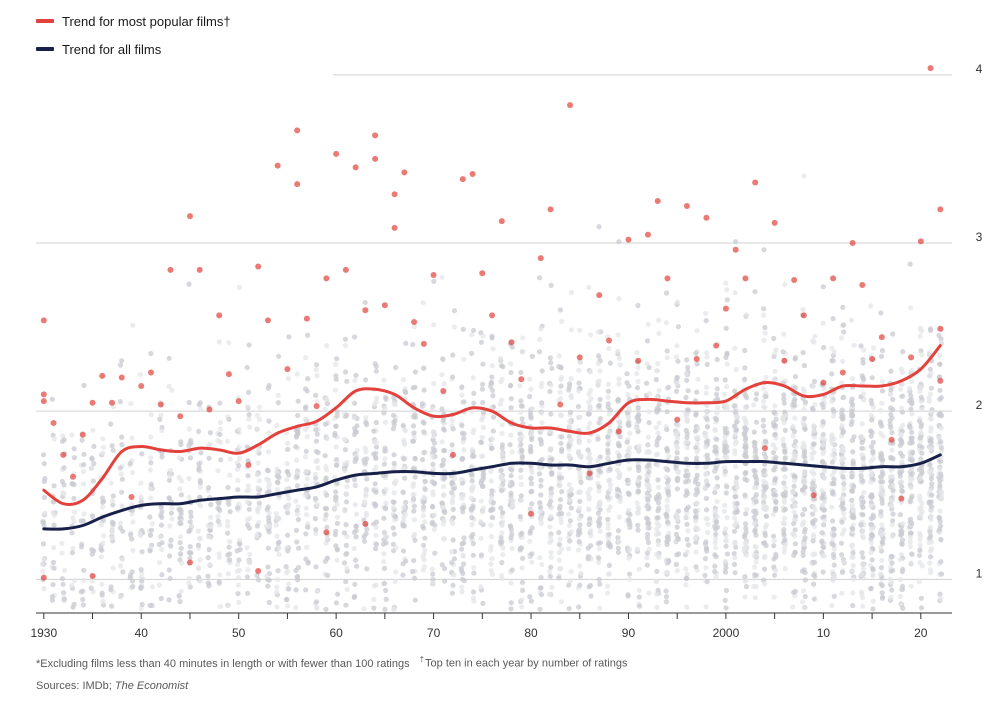 The image size is (1005, 701). I want to click on x-tick-label-1970: 70, so click(434, 633).